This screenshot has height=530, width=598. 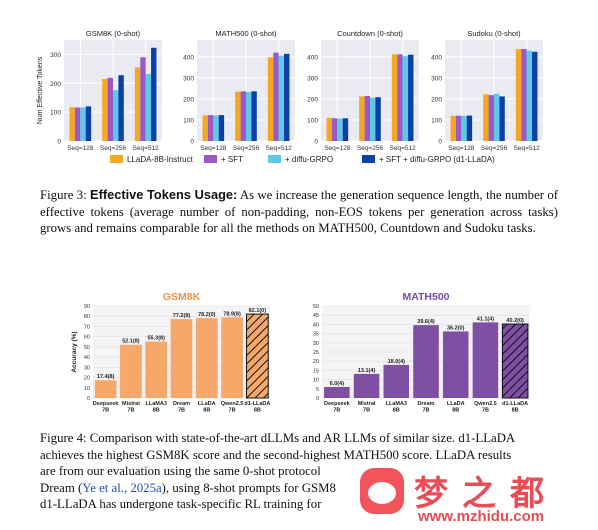 What do you see at coordinates (207, 404) in the screenshot?
I see `x-tick-label: LLaDA` at bounding box center [207, 404].